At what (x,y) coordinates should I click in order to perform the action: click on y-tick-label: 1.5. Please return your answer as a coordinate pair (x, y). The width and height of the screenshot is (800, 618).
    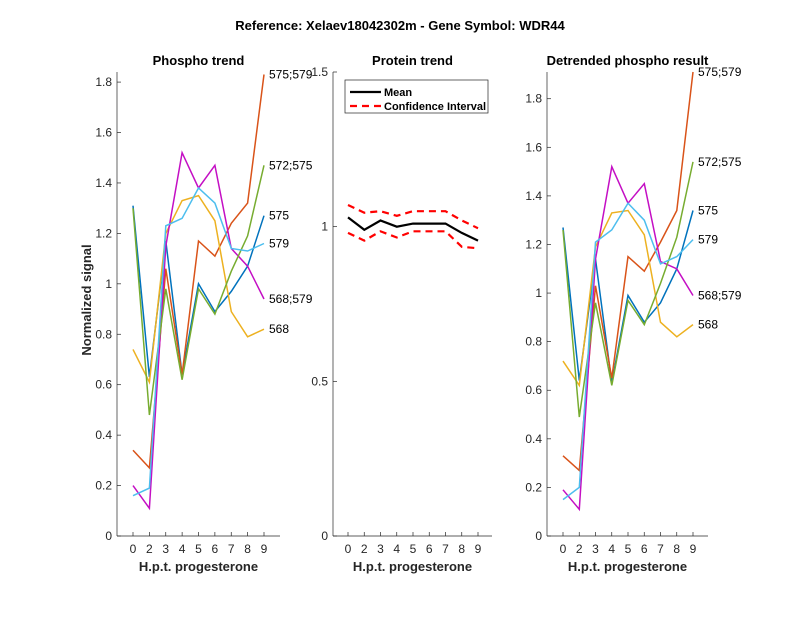
    Looking at the image, I should click on (319, 72).